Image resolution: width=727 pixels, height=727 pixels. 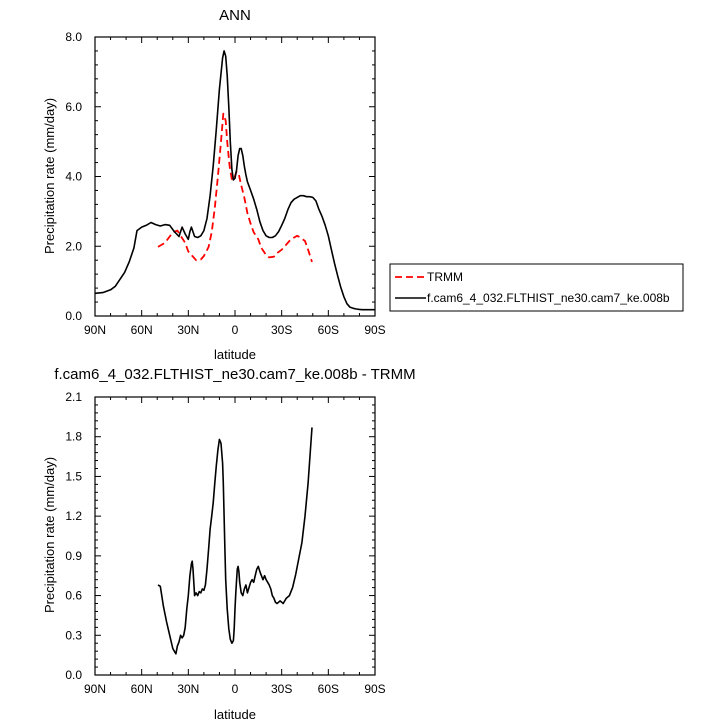 What do you see at coordinates (548, 298) in the screenshot?
I see `legend-label-model: f.cam6_4_032.FLTHIST_ne30.cam7_ke.008b` at bounding box center [548, 298].